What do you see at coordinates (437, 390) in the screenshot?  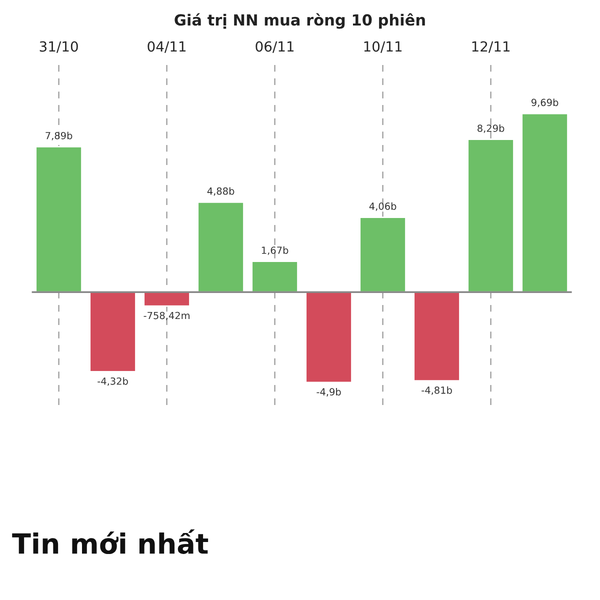 I see `data-label: -4,81b` at bounding box center [437, 390].